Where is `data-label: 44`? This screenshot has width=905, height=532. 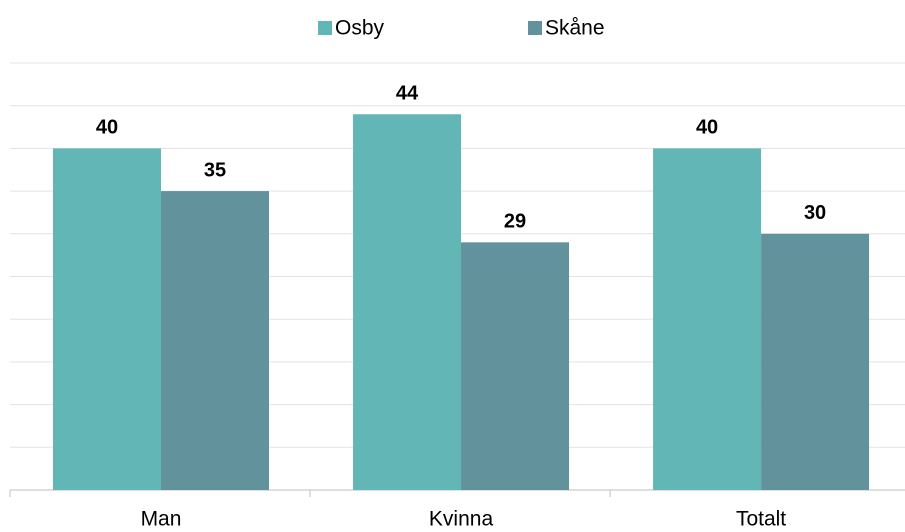 data-label: 44 is located at coordinates (407, 94).